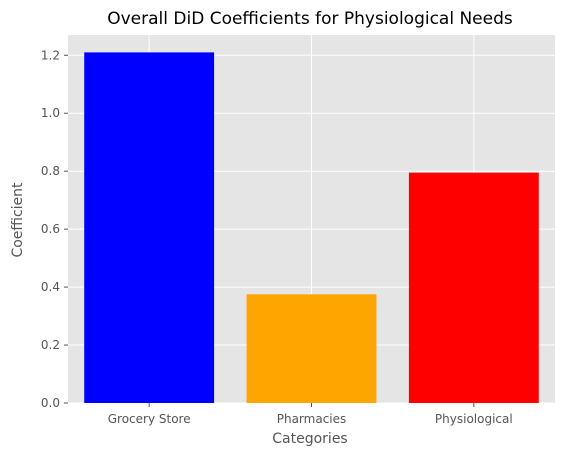 The image size is (568, 462). I want to click on y-tick-label: 0.4, so click(50, 287).